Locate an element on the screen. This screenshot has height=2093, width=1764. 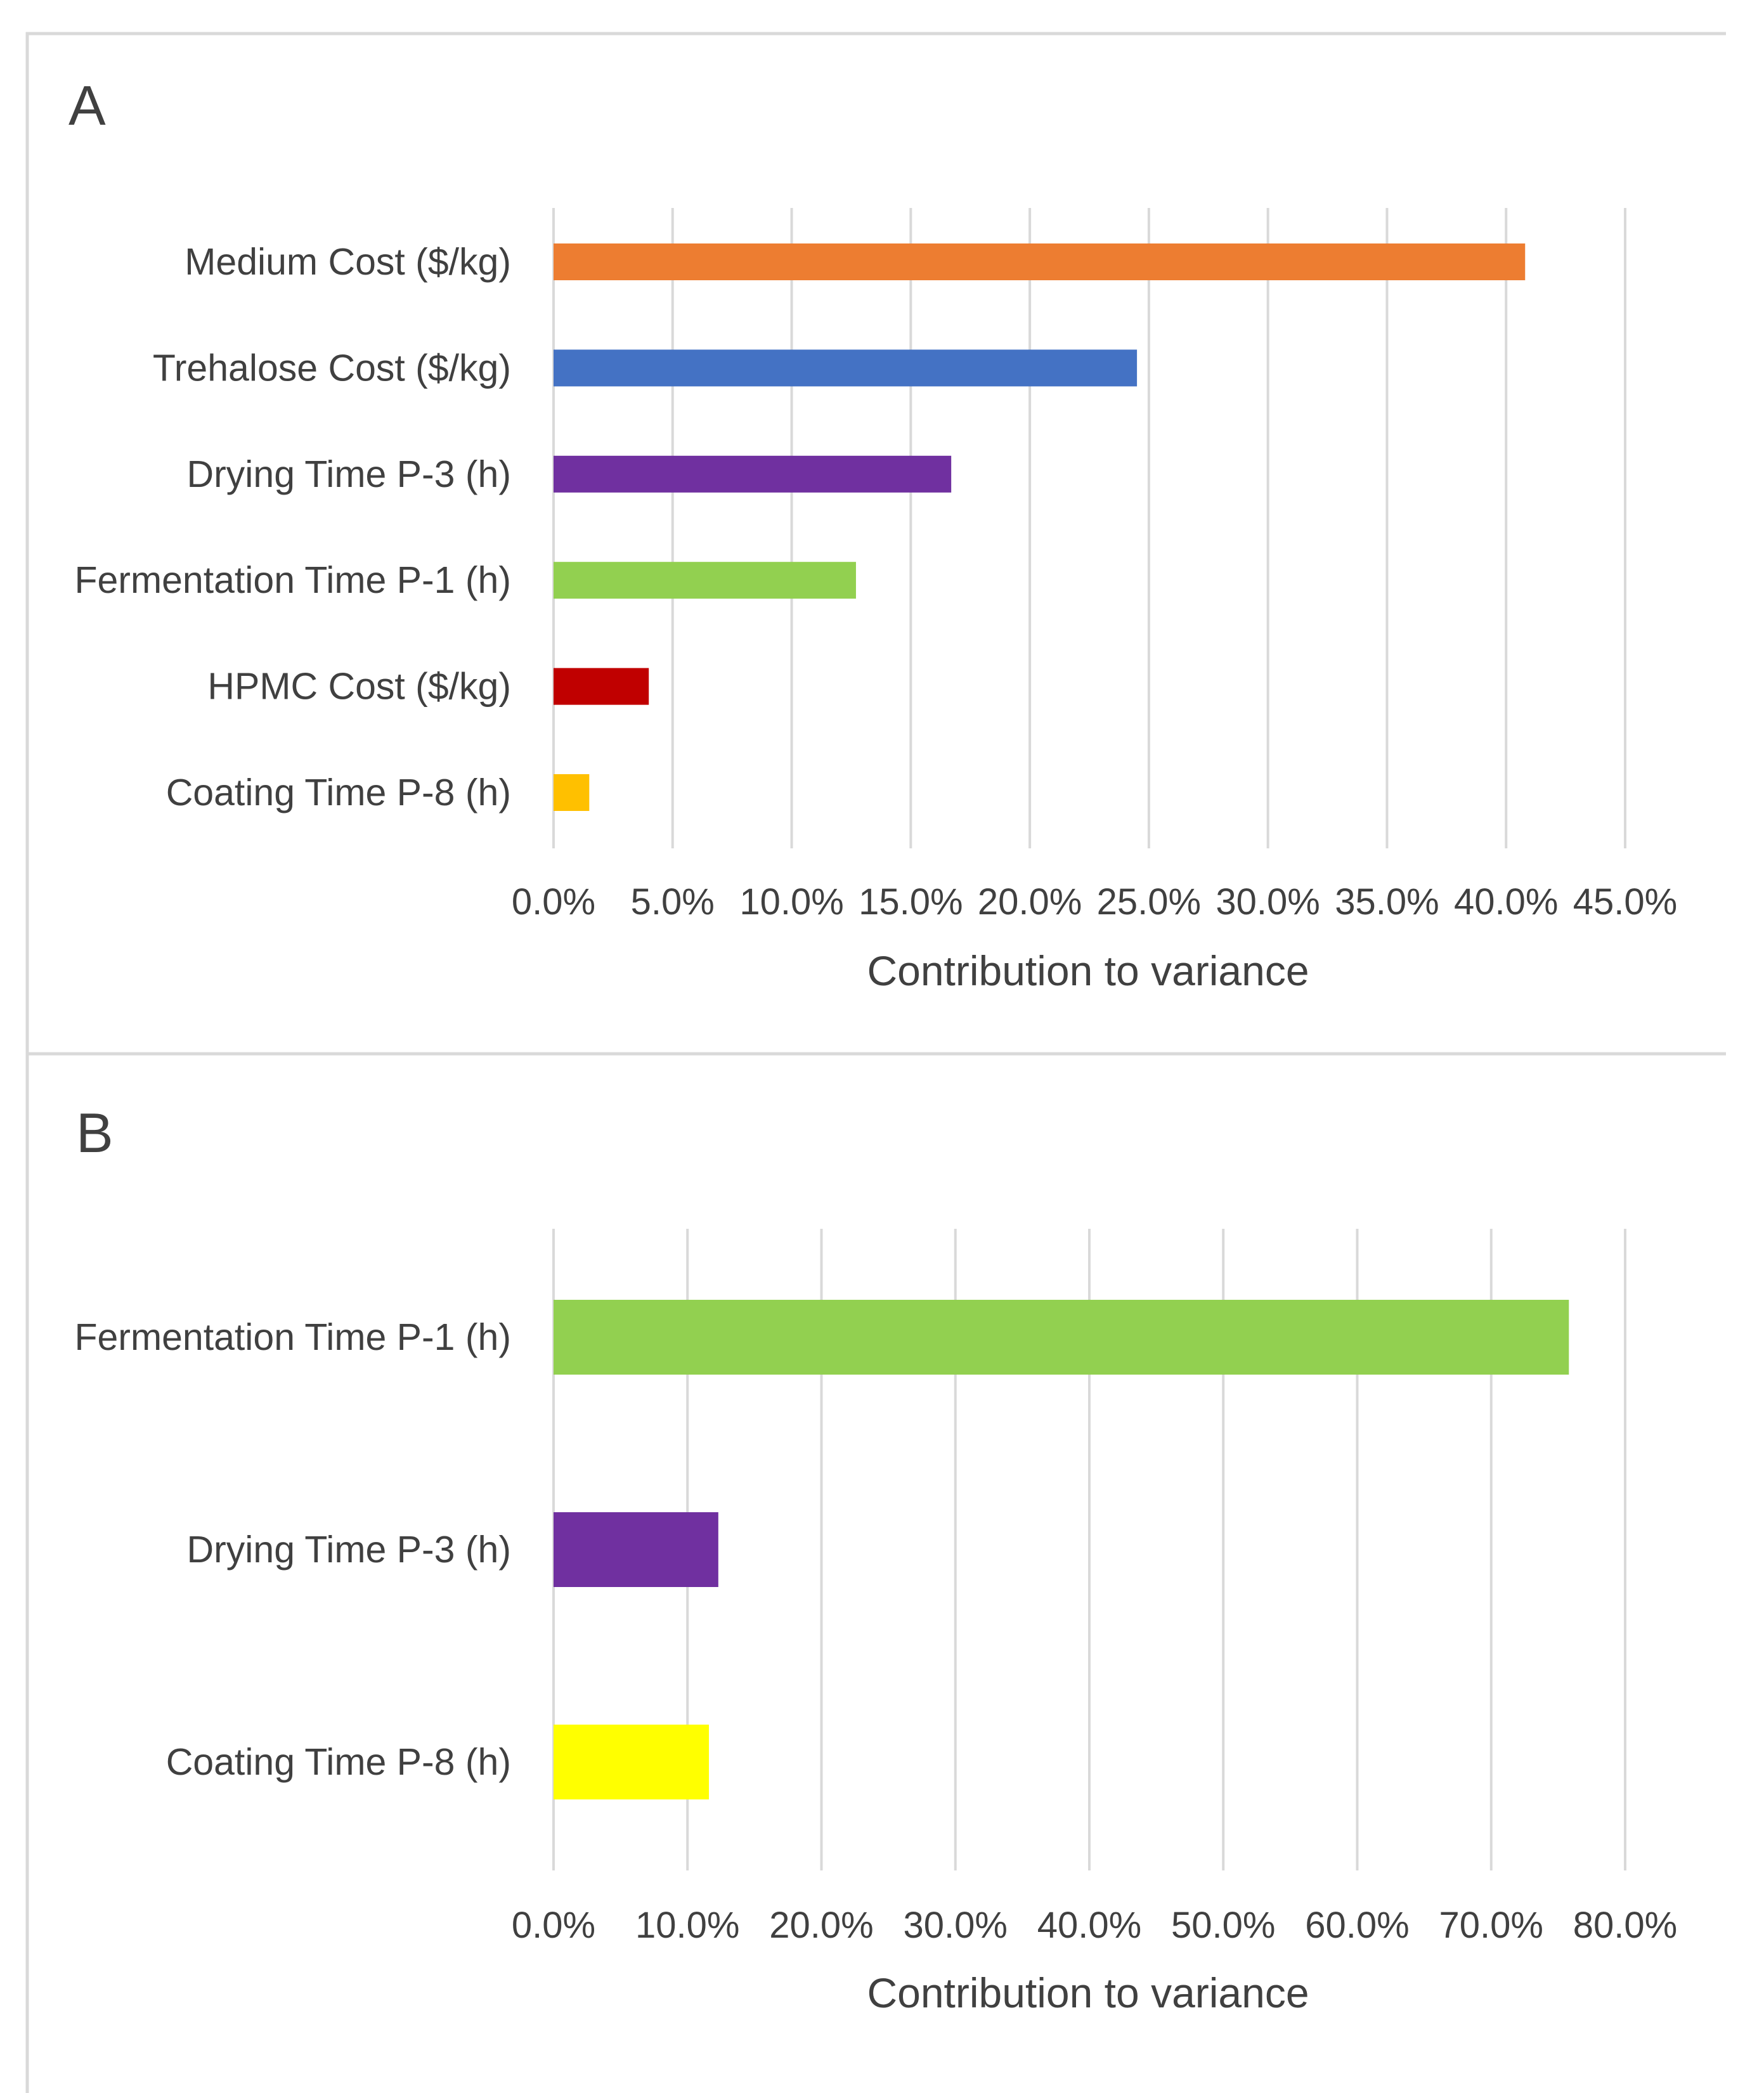
panel-b-tick-label: 20.0% is located at coordinates (821, 1925).